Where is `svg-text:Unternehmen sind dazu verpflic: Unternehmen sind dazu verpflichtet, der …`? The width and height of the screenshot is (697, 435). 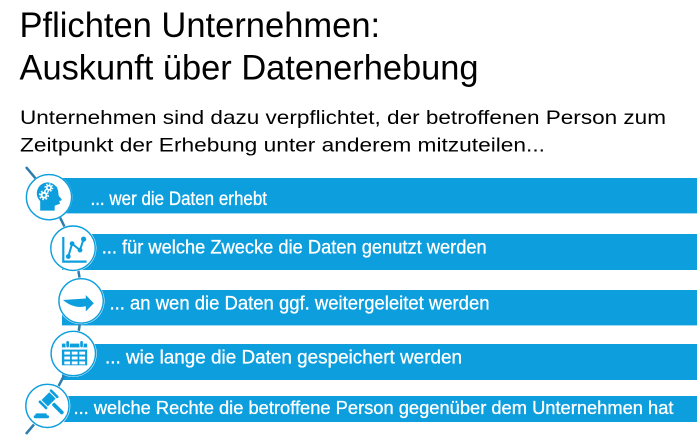 svg-text:Unternehmen sind dazu verpflic: Unternehmen sind dazu verpflichtet, der … is located at coordinates (343, 118).